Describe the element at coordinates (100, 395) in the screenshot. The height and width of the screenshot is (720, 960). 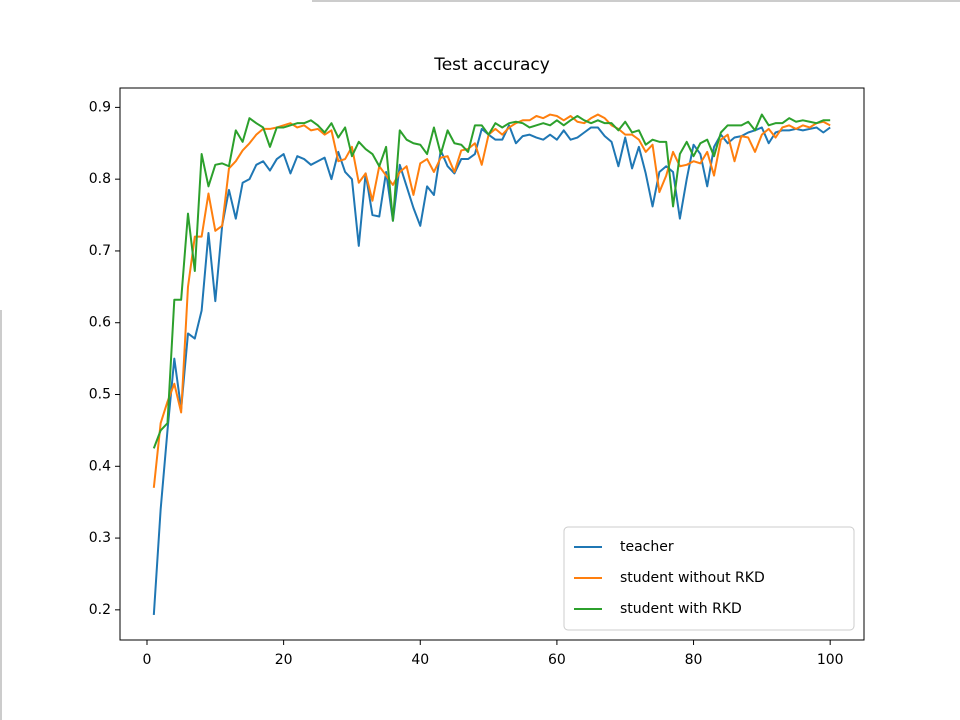
I see `y-tick-label: 0.5` at that location.